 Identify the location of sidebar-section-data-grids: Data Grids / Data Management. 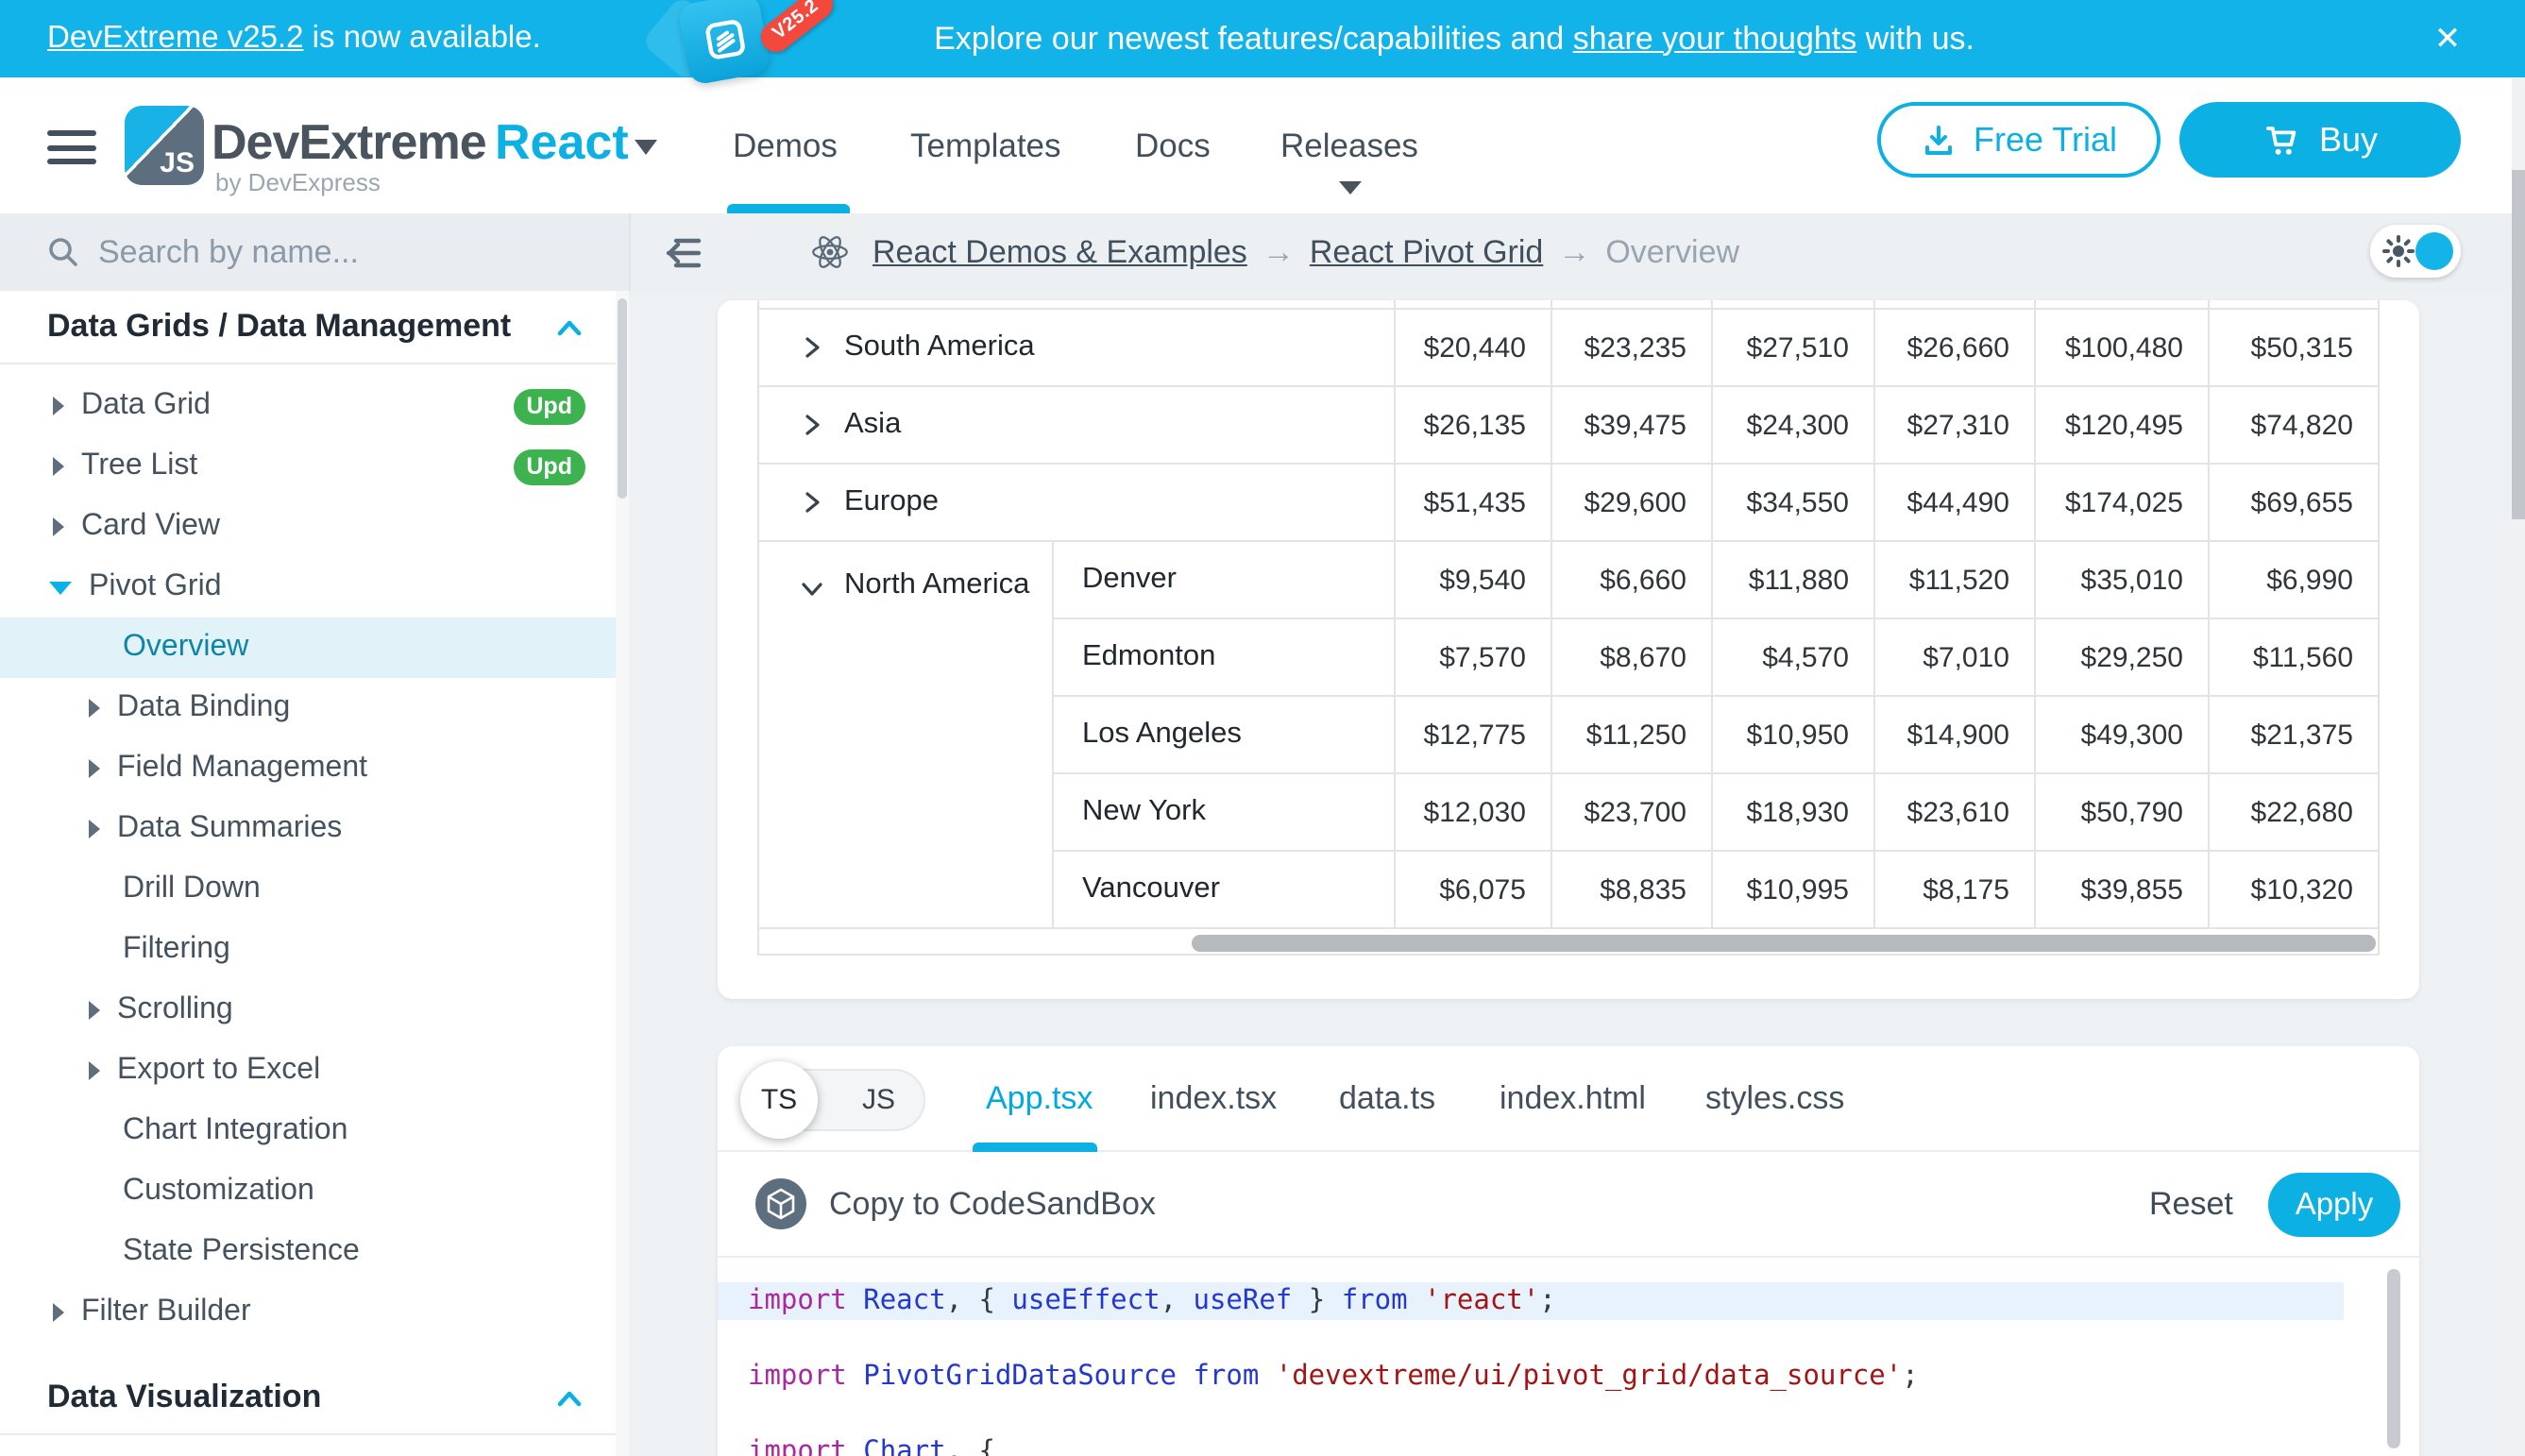
(314, 327).